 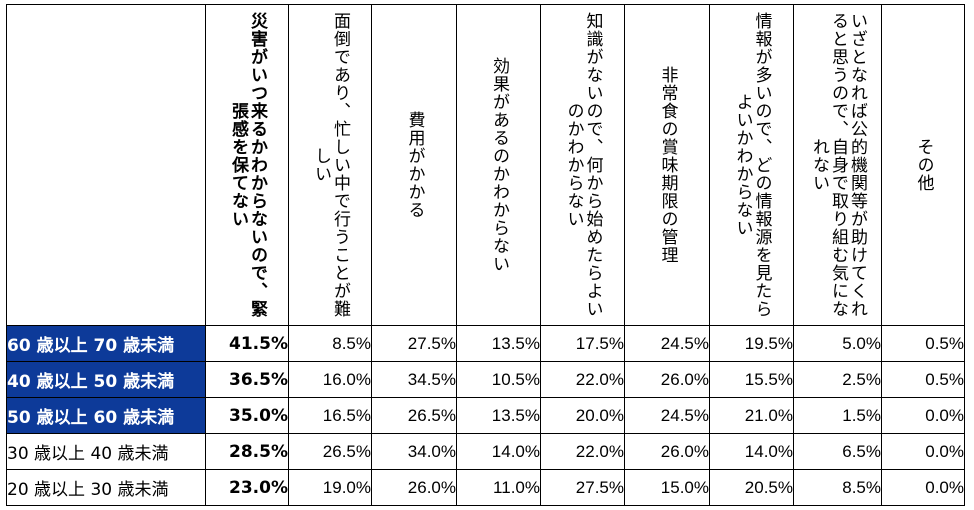 I want to click on value-cell: 2.5%, so click(x=837, y=379).